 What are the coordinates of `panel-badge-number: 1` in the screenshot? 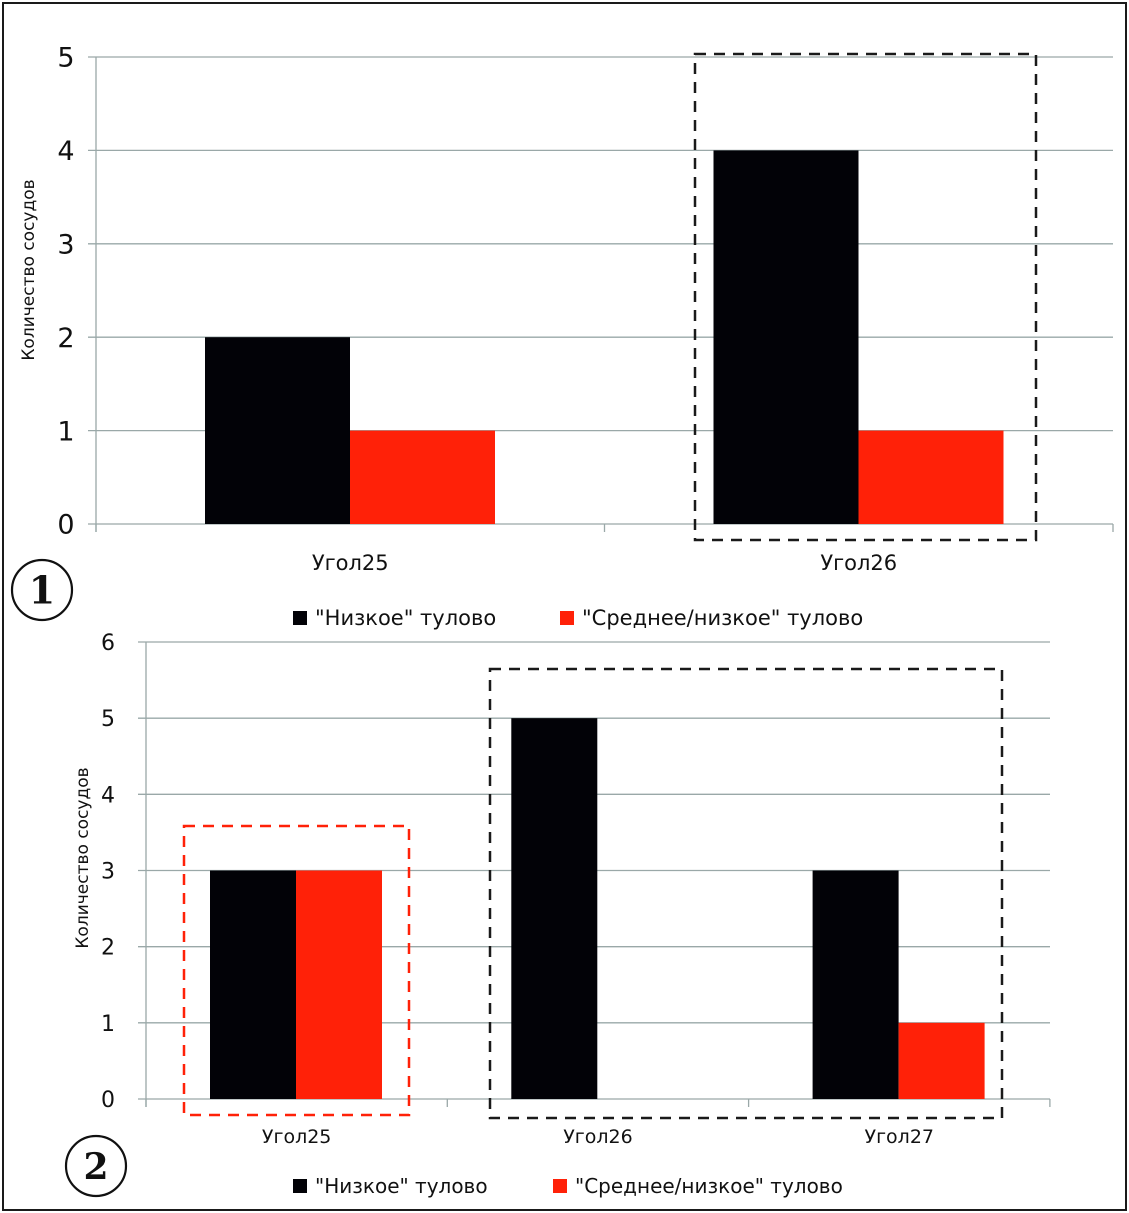 It's located at (42, 590).